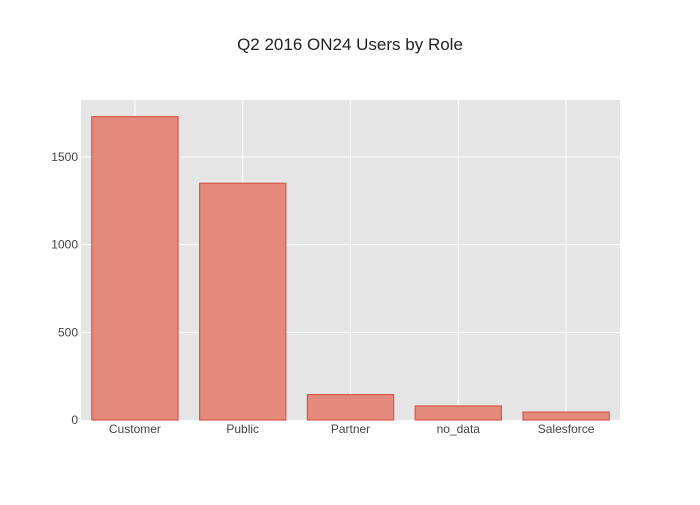  I want to click on y-tick-label: 1000, so click(64, 245).